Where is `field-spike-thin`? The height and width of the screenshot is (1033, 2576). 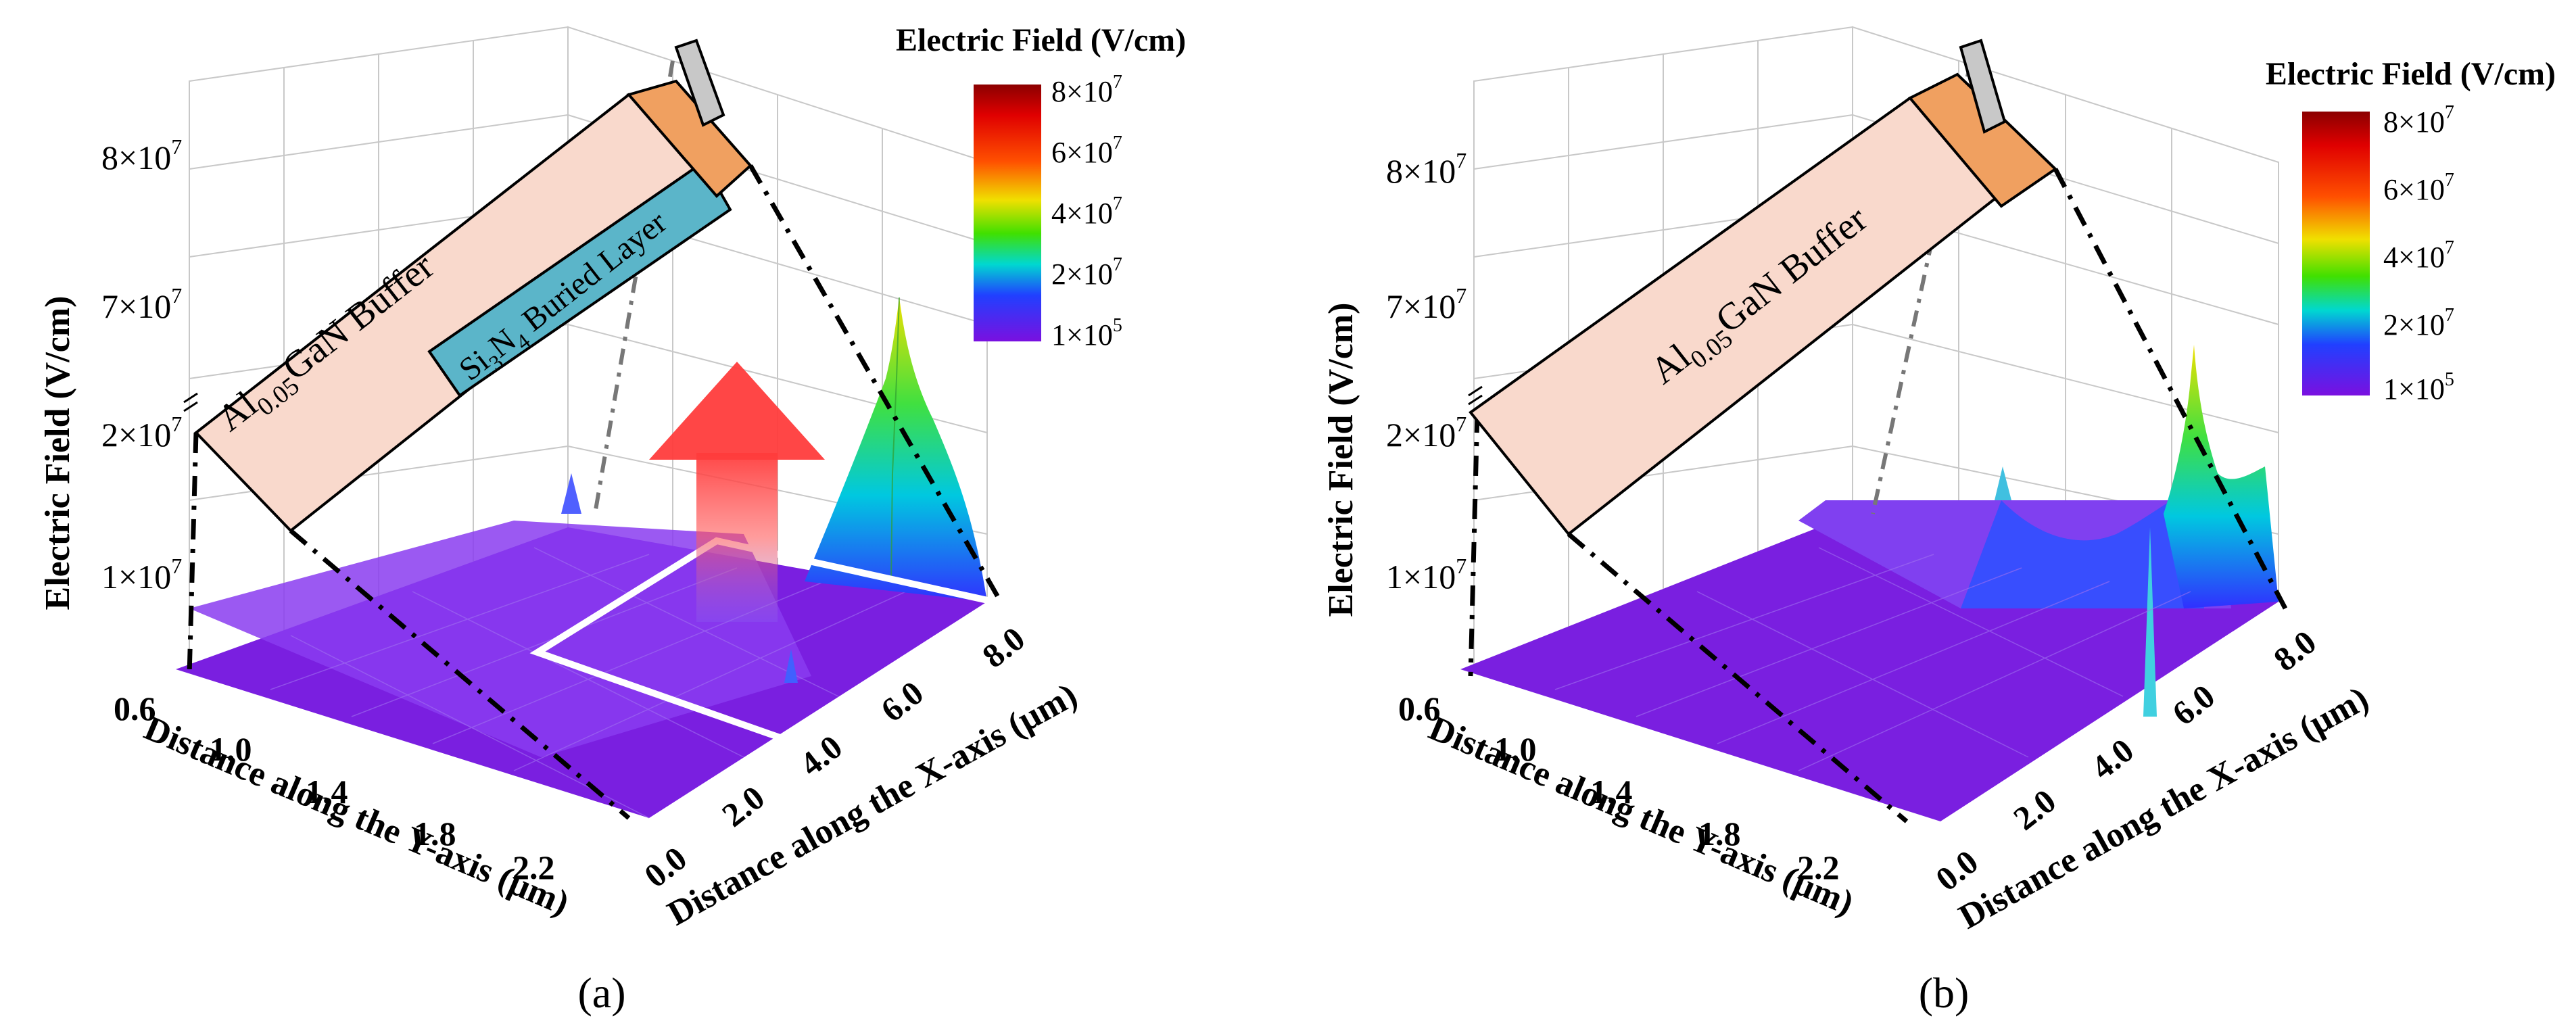 field-spike-thin is located at coordinates (2150, 622).